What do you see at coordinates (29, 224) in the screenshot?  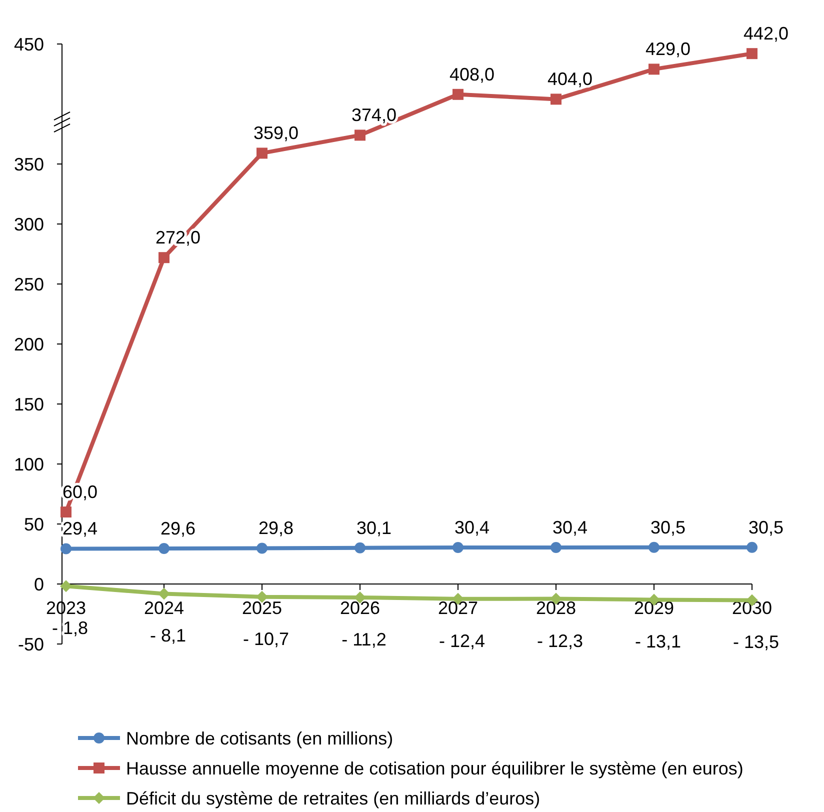 I see `y-tick-label: 300` at bounding box center [29, 224].